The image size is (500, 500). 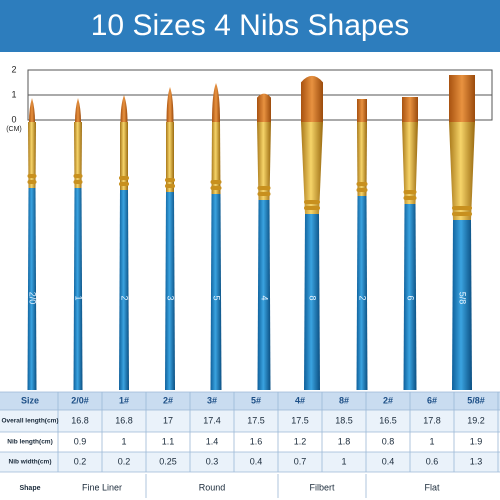 I want to click on brush: 1, so click(x=78, y=244).